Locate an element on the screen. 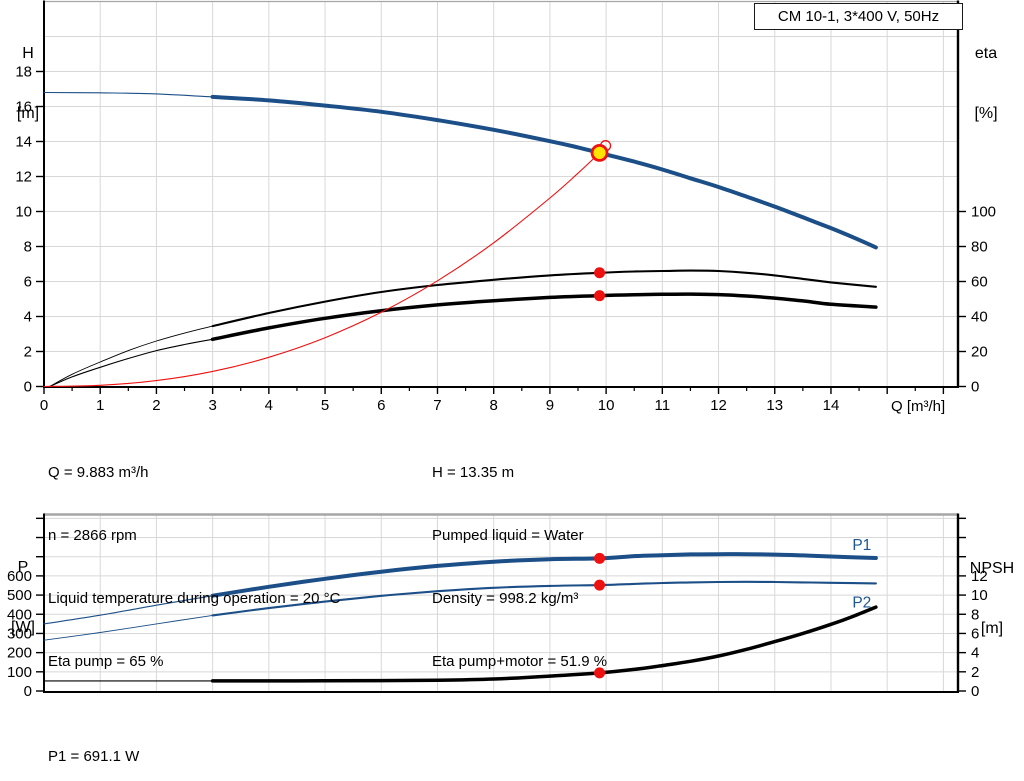 The width and height of the screenshot is (1024, 781). series-head-curve-thin is located at coordinates (128, 94).